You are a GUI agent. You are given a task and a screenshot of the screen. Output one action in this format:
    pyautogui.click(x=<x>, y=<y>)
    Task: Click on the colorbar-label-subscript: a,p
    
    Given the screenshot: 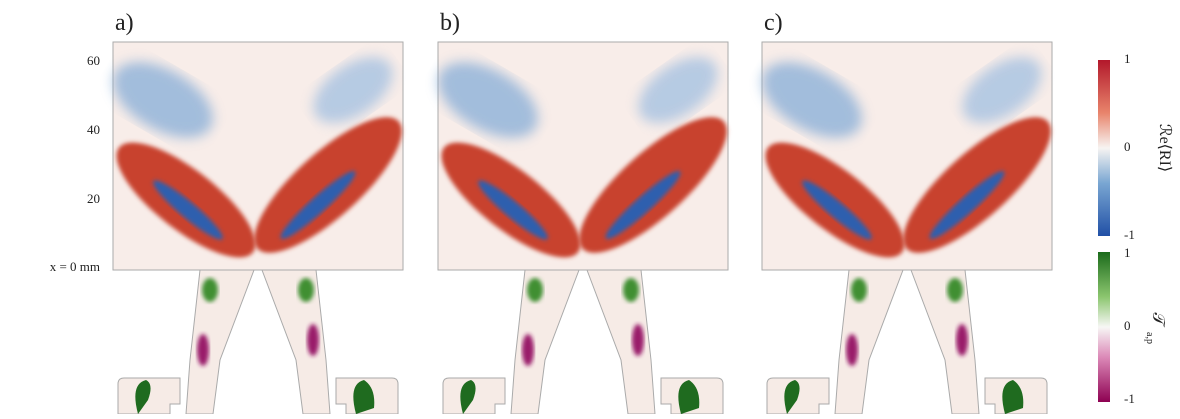 What is the action you would take?
    pyautogui.click(x=1149, y=338)
    